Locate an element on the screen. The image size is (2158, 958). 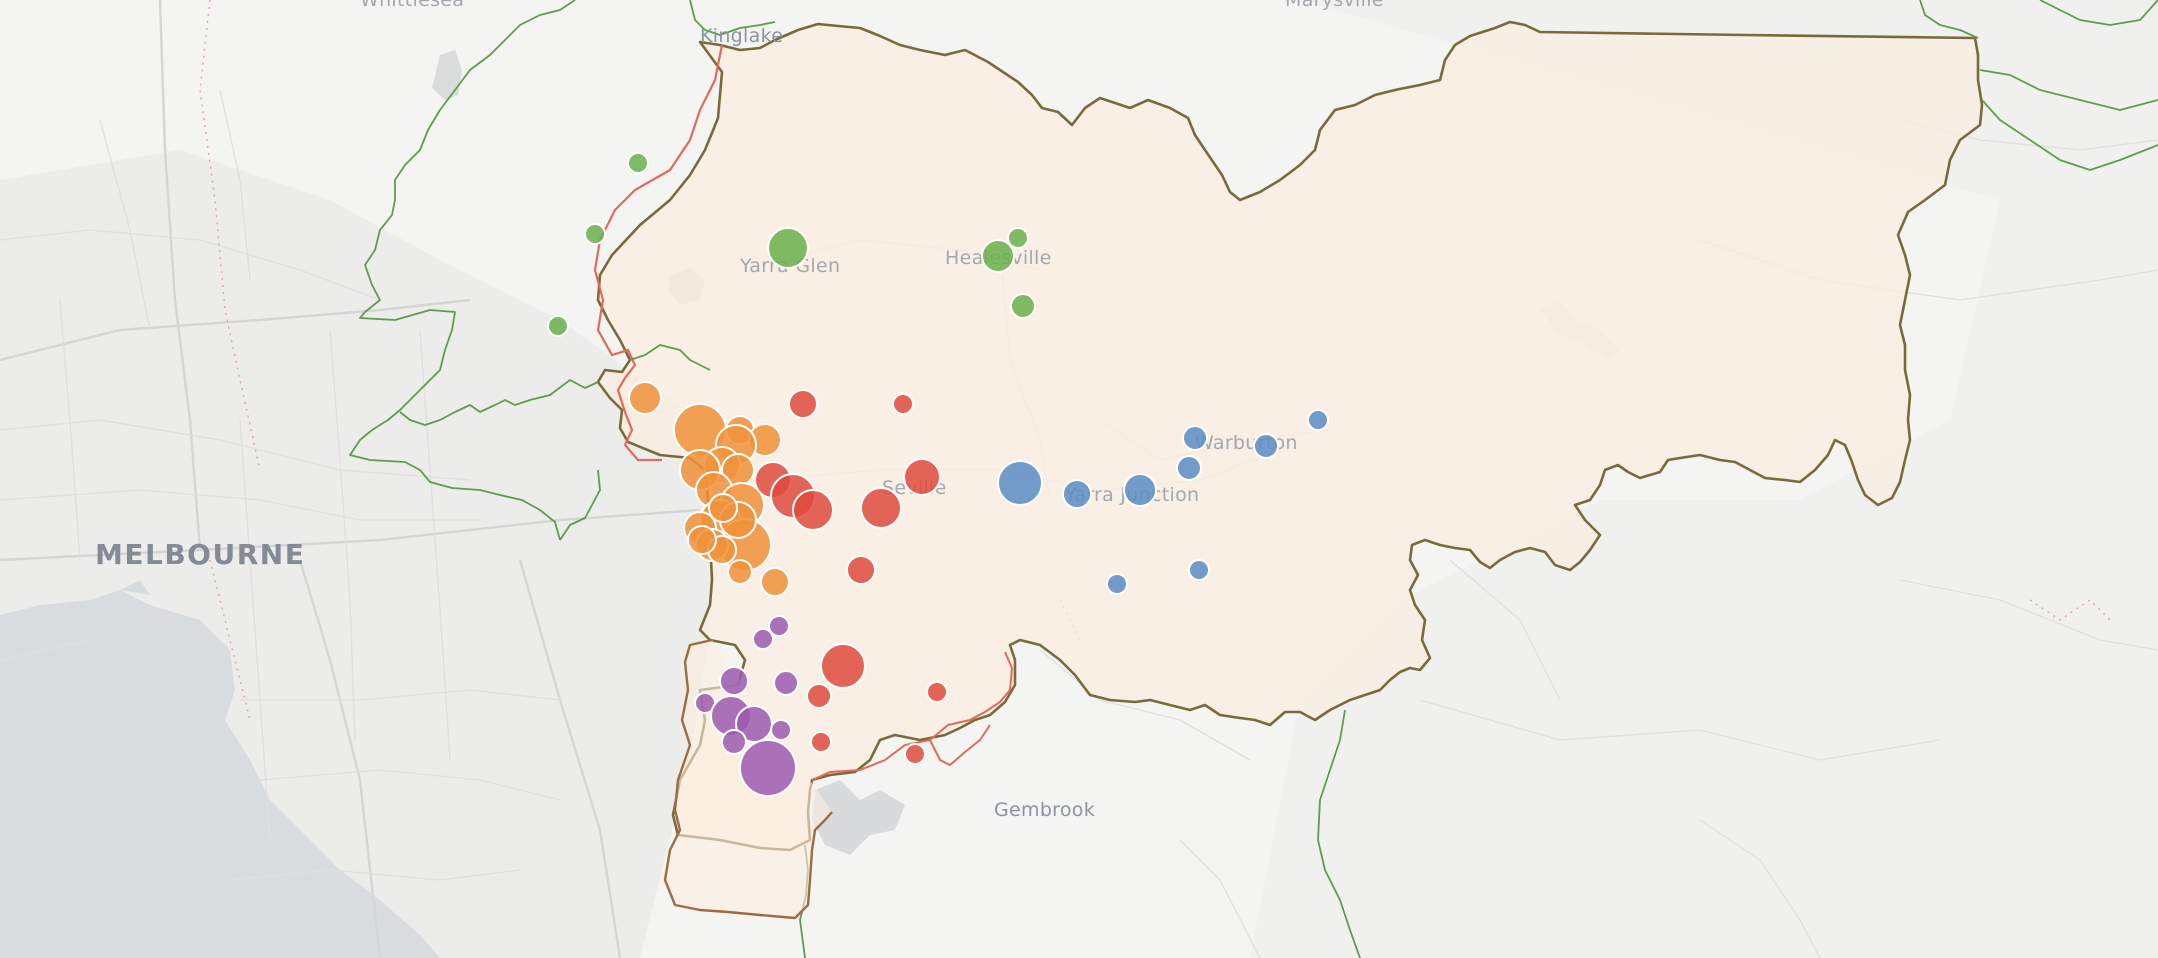
reservoir-north is located at coordinates (447, 75).